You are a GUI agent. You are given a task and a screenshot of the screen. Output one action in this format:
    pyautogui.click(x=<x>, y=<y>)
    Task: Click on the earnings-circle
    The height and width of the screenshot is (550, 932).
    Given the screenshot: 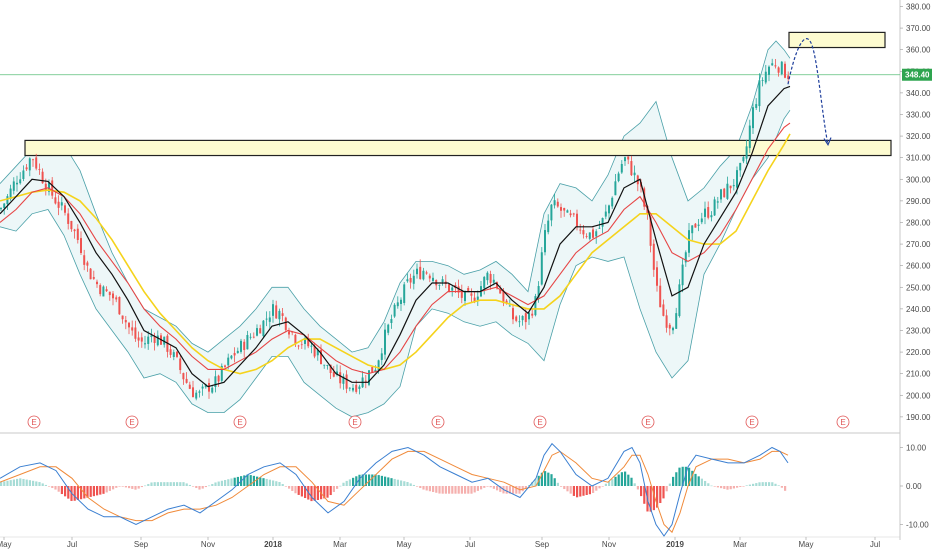 What is the action you would take?
    pyautogui.click(x=540, y=422)
    